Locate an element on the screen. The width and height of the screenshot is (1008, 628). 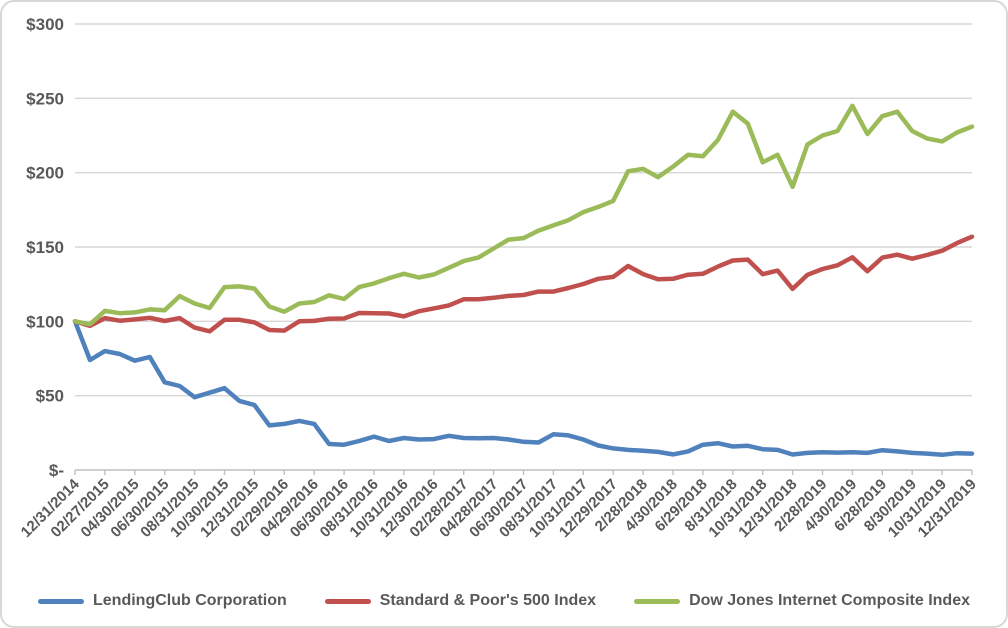
y-axis-label: $100 is located at coordinates (45, 321).